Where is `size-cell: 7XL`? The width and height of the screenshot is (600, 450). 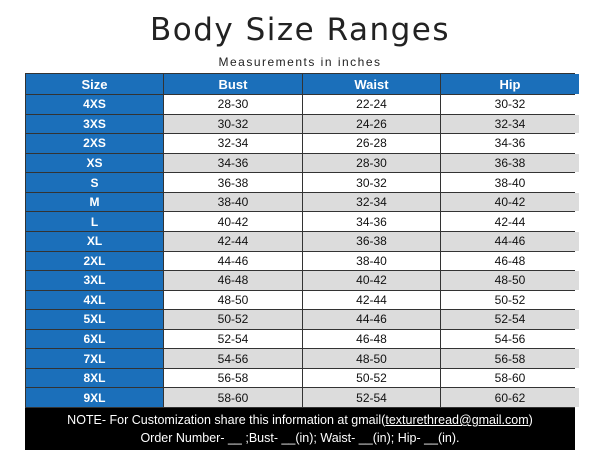 size-cell: 7XL is located at coordinates (94, 358).